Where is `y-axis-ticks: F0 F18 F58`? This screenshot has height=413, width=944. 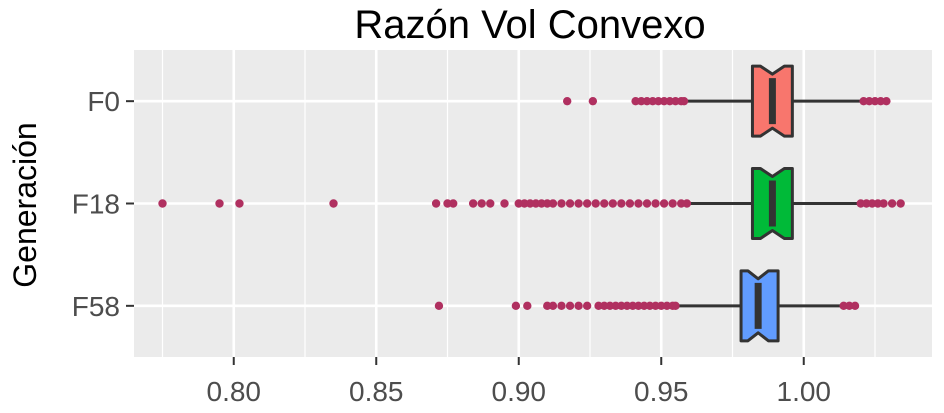 y-axis-ticks: F0 F18 F58 is located at coordinates (103, 204).